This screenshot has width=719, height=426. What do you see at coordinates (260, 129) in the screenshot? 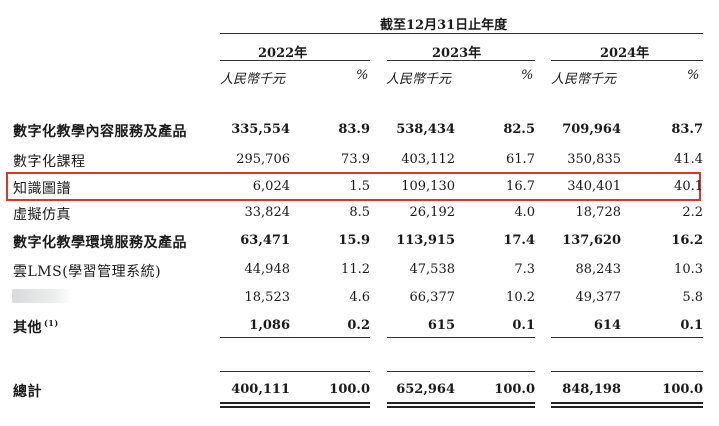
I see `amount-cell: 335,554` at bounding box center [260, 129].